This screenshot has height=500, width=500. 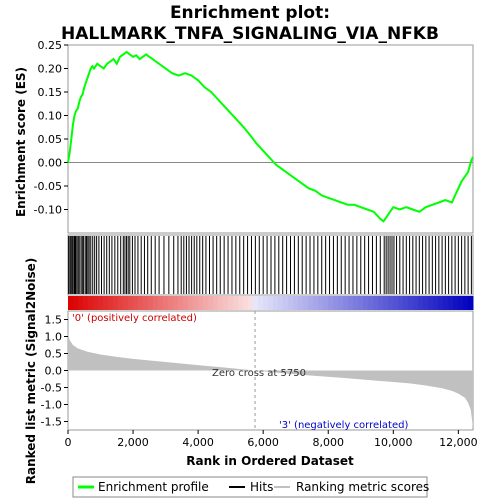 I want to click on x-tick-label: 12,000, so click(x=458, y=442).